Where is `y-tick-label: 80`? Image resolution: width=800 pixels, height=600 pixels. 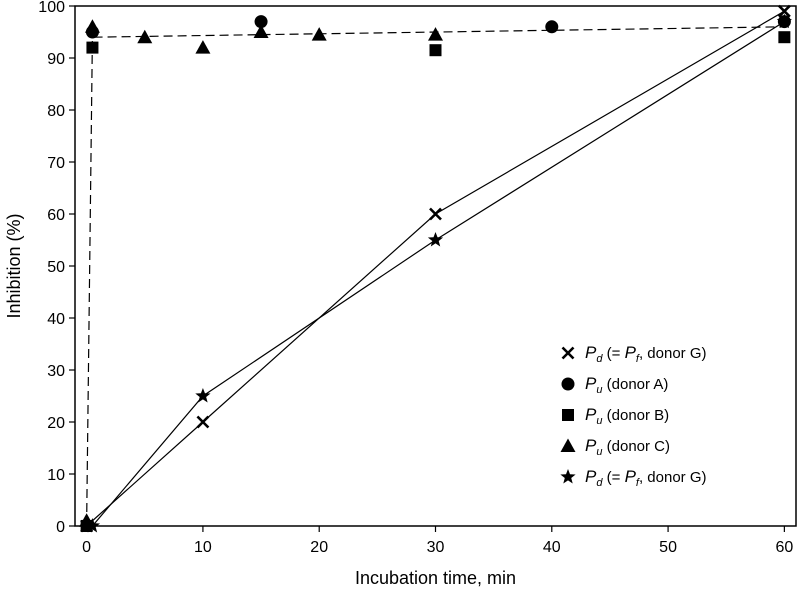
y-tick-label: 80 is located at coordinates (56, 111).